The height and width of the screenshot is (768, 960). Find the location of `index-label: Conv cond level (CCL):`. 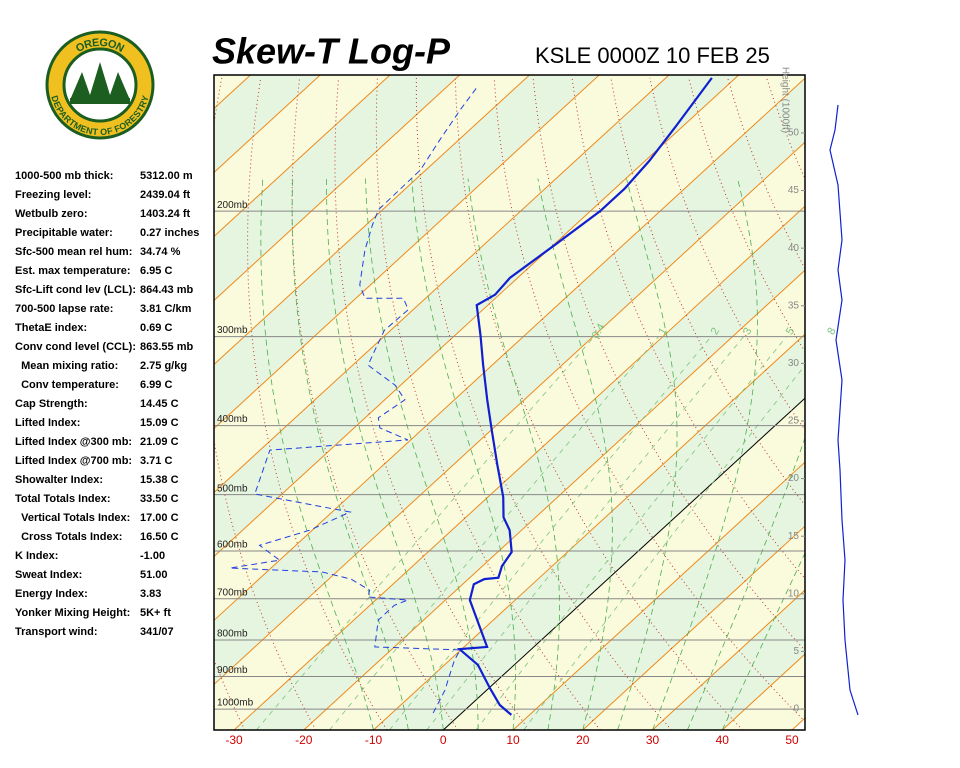

index-label: Conv cond level (CCL): is located at coordinates (75, 347).